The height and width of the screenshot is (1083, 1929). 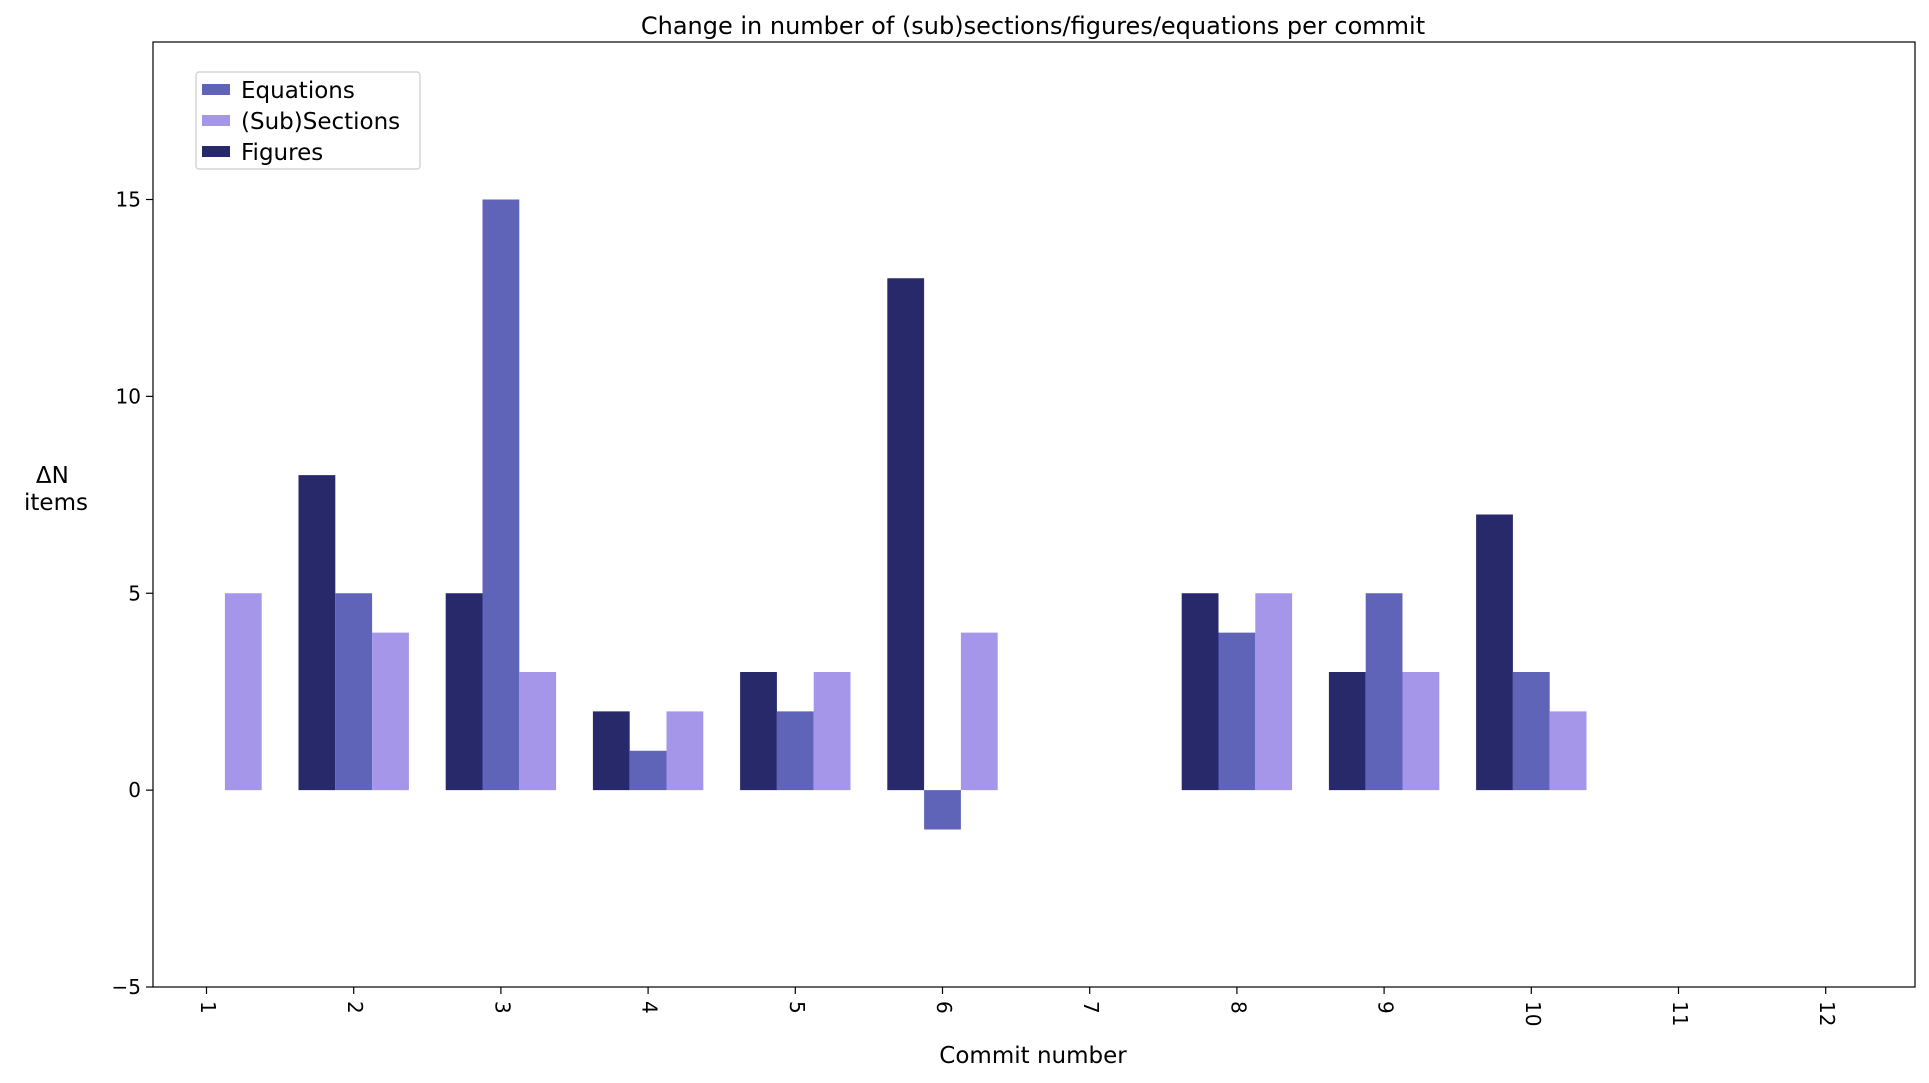 I want to click on x-tick-label: 10, so click(x=1533, y=1013).